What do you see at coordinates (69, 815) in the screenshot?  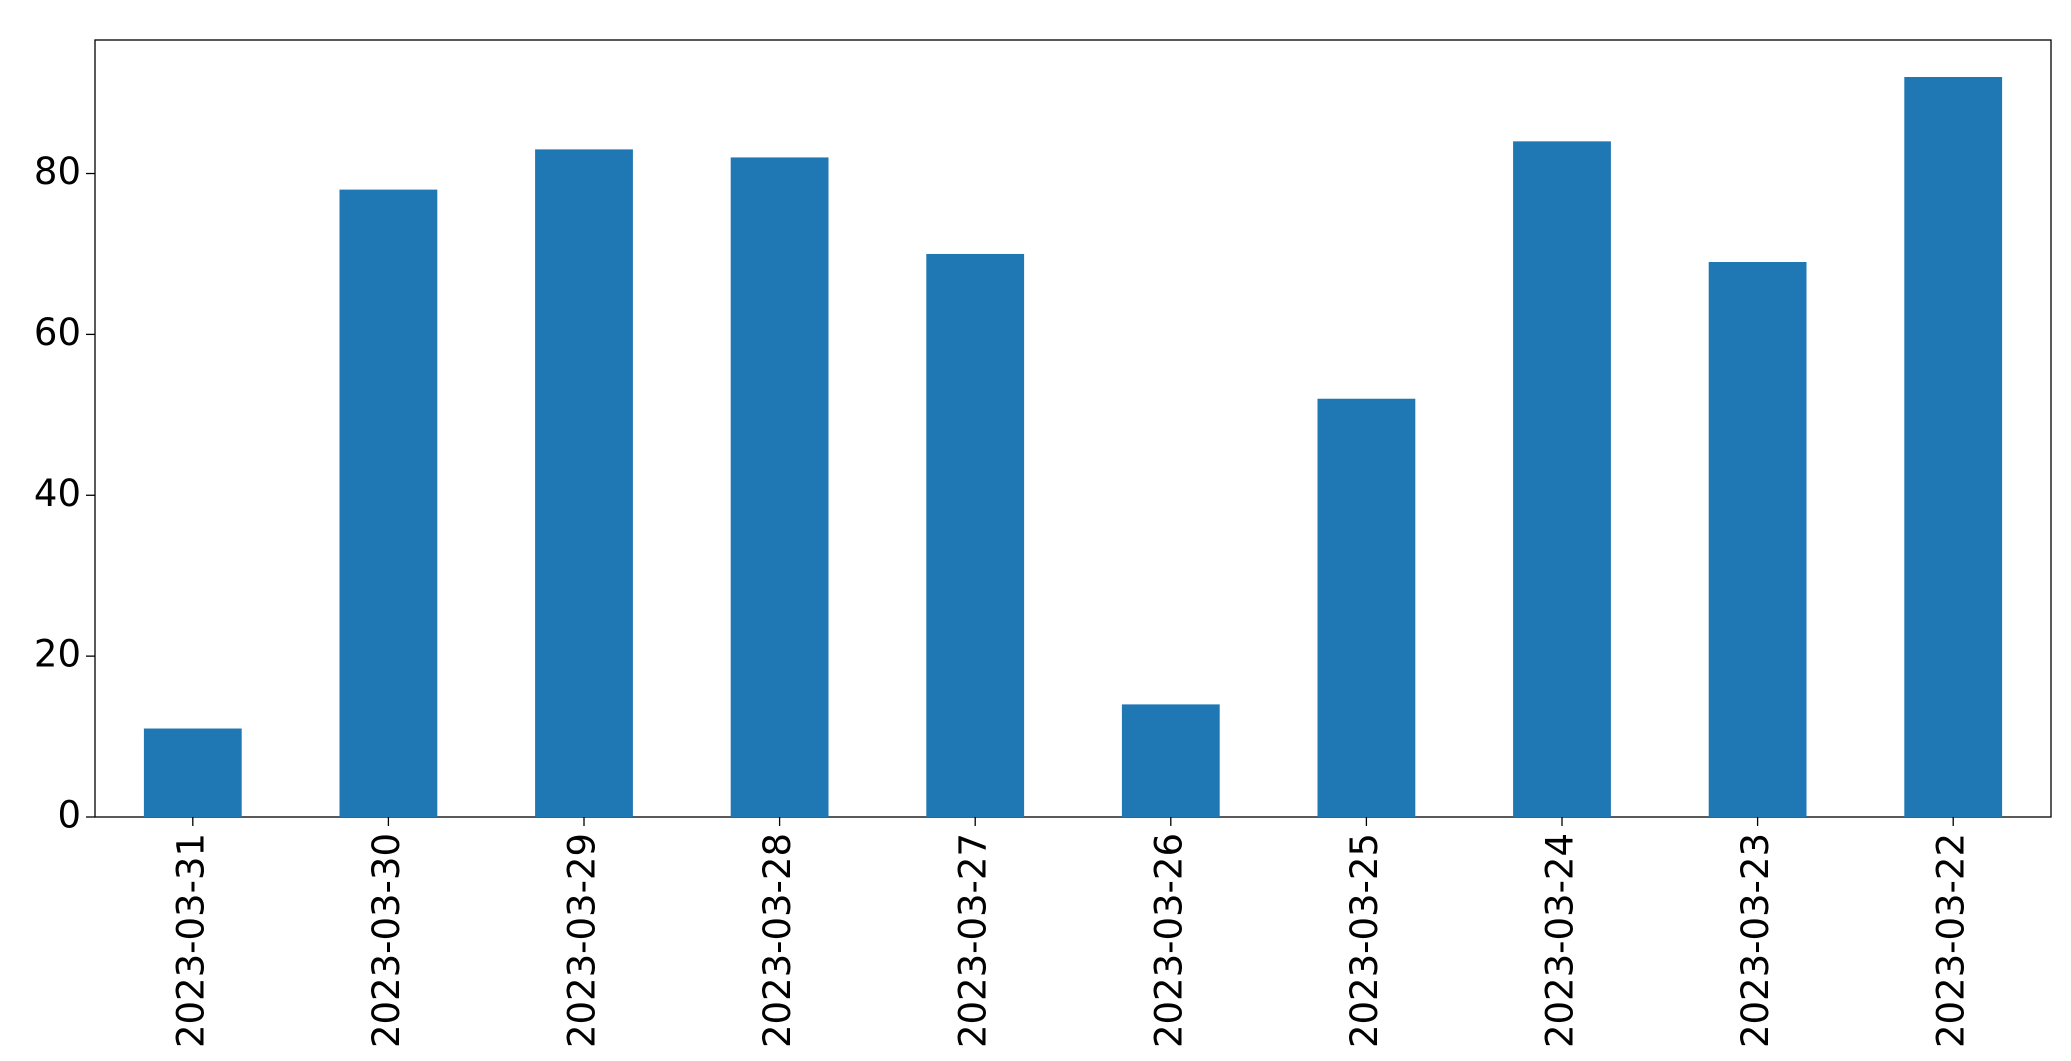 I see `y-tick-label: 0` at bounding box center [69, 815].